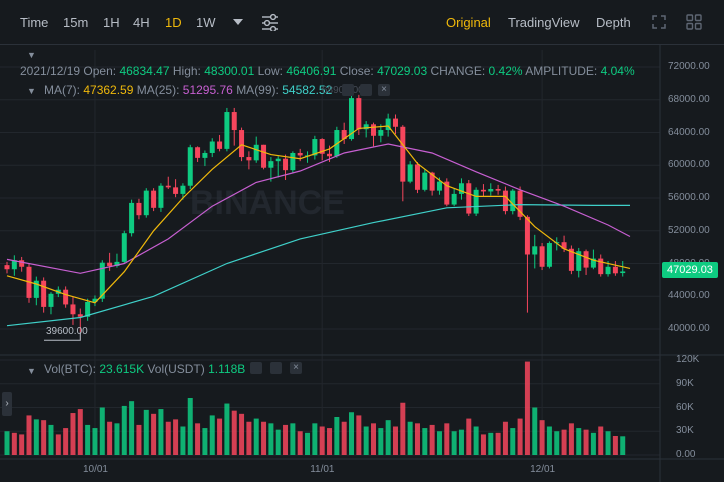 The width and height of the screenshot is (724, 482). I want to click on volume-info: Vol(BTC): 23.615K Vol(USDT) 1.118B, so click(144, 369).